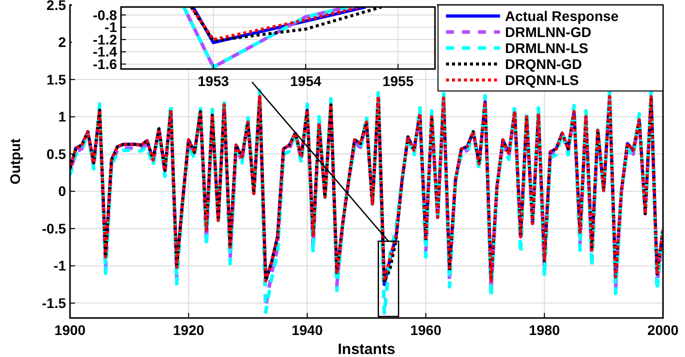 The width and height of the screenshot is (685, 357). I want to click on x-tick-label: 1953, so click(214, 81).